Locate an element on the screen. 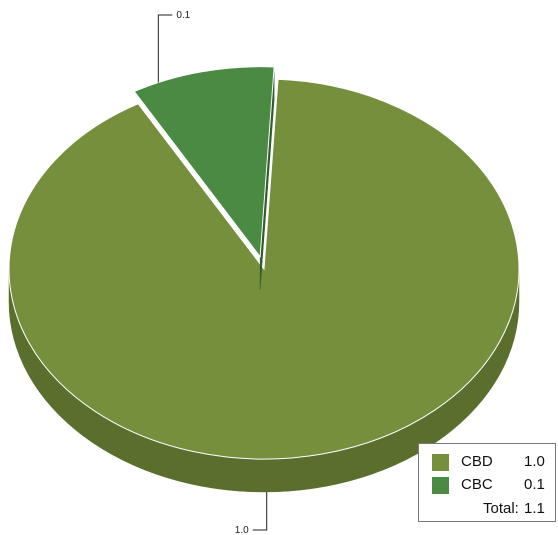  legend-item-cbd: CBD 1.0 is located at coordinates (488, 462).